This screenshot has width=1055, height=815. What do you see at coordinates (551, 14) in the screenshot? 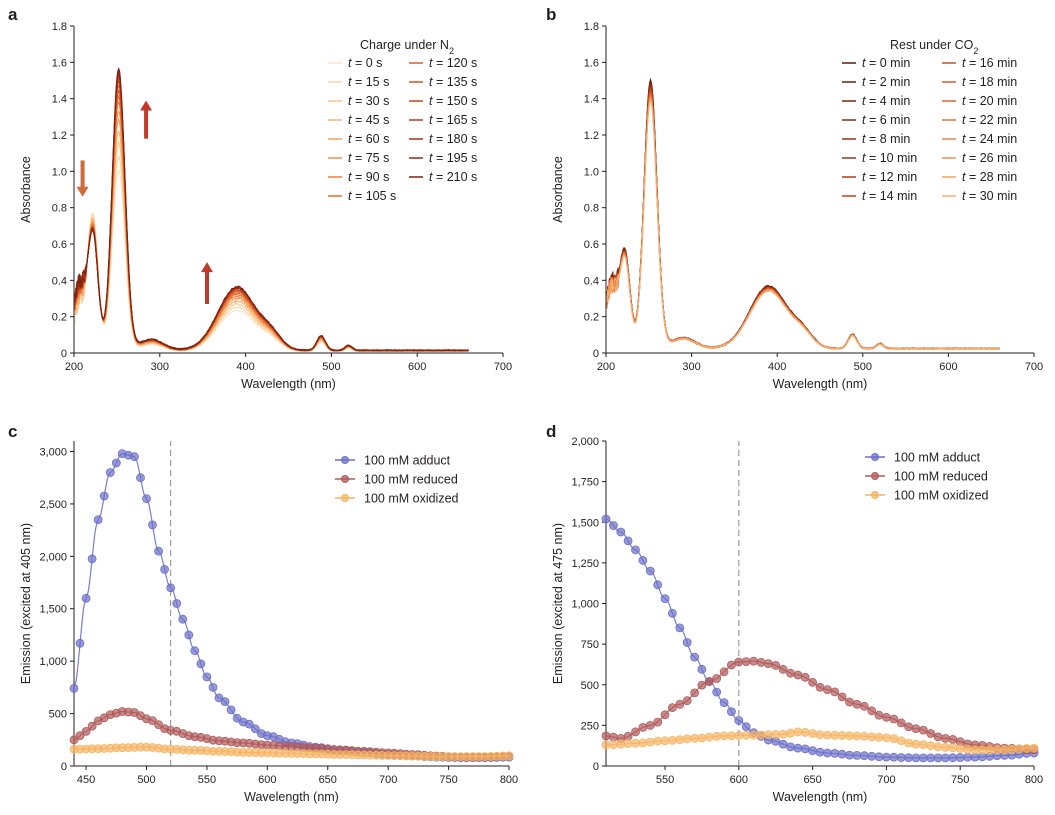
I see `panel-b-label: b` at bounding box center [551, 14].